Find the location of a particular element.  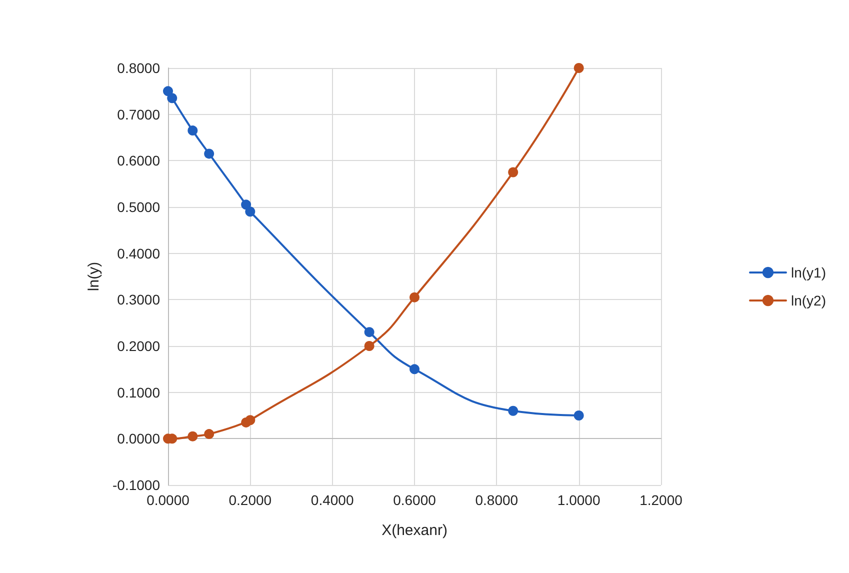

y-tick-label: -0.1000 is located at coordinates (136, 485).